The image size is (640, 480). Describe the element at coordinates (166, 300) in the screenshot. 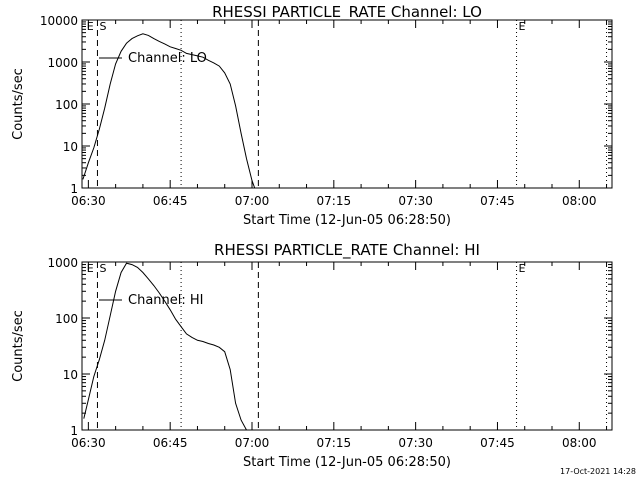

I see `legend-label: Channel: HI` at that location.